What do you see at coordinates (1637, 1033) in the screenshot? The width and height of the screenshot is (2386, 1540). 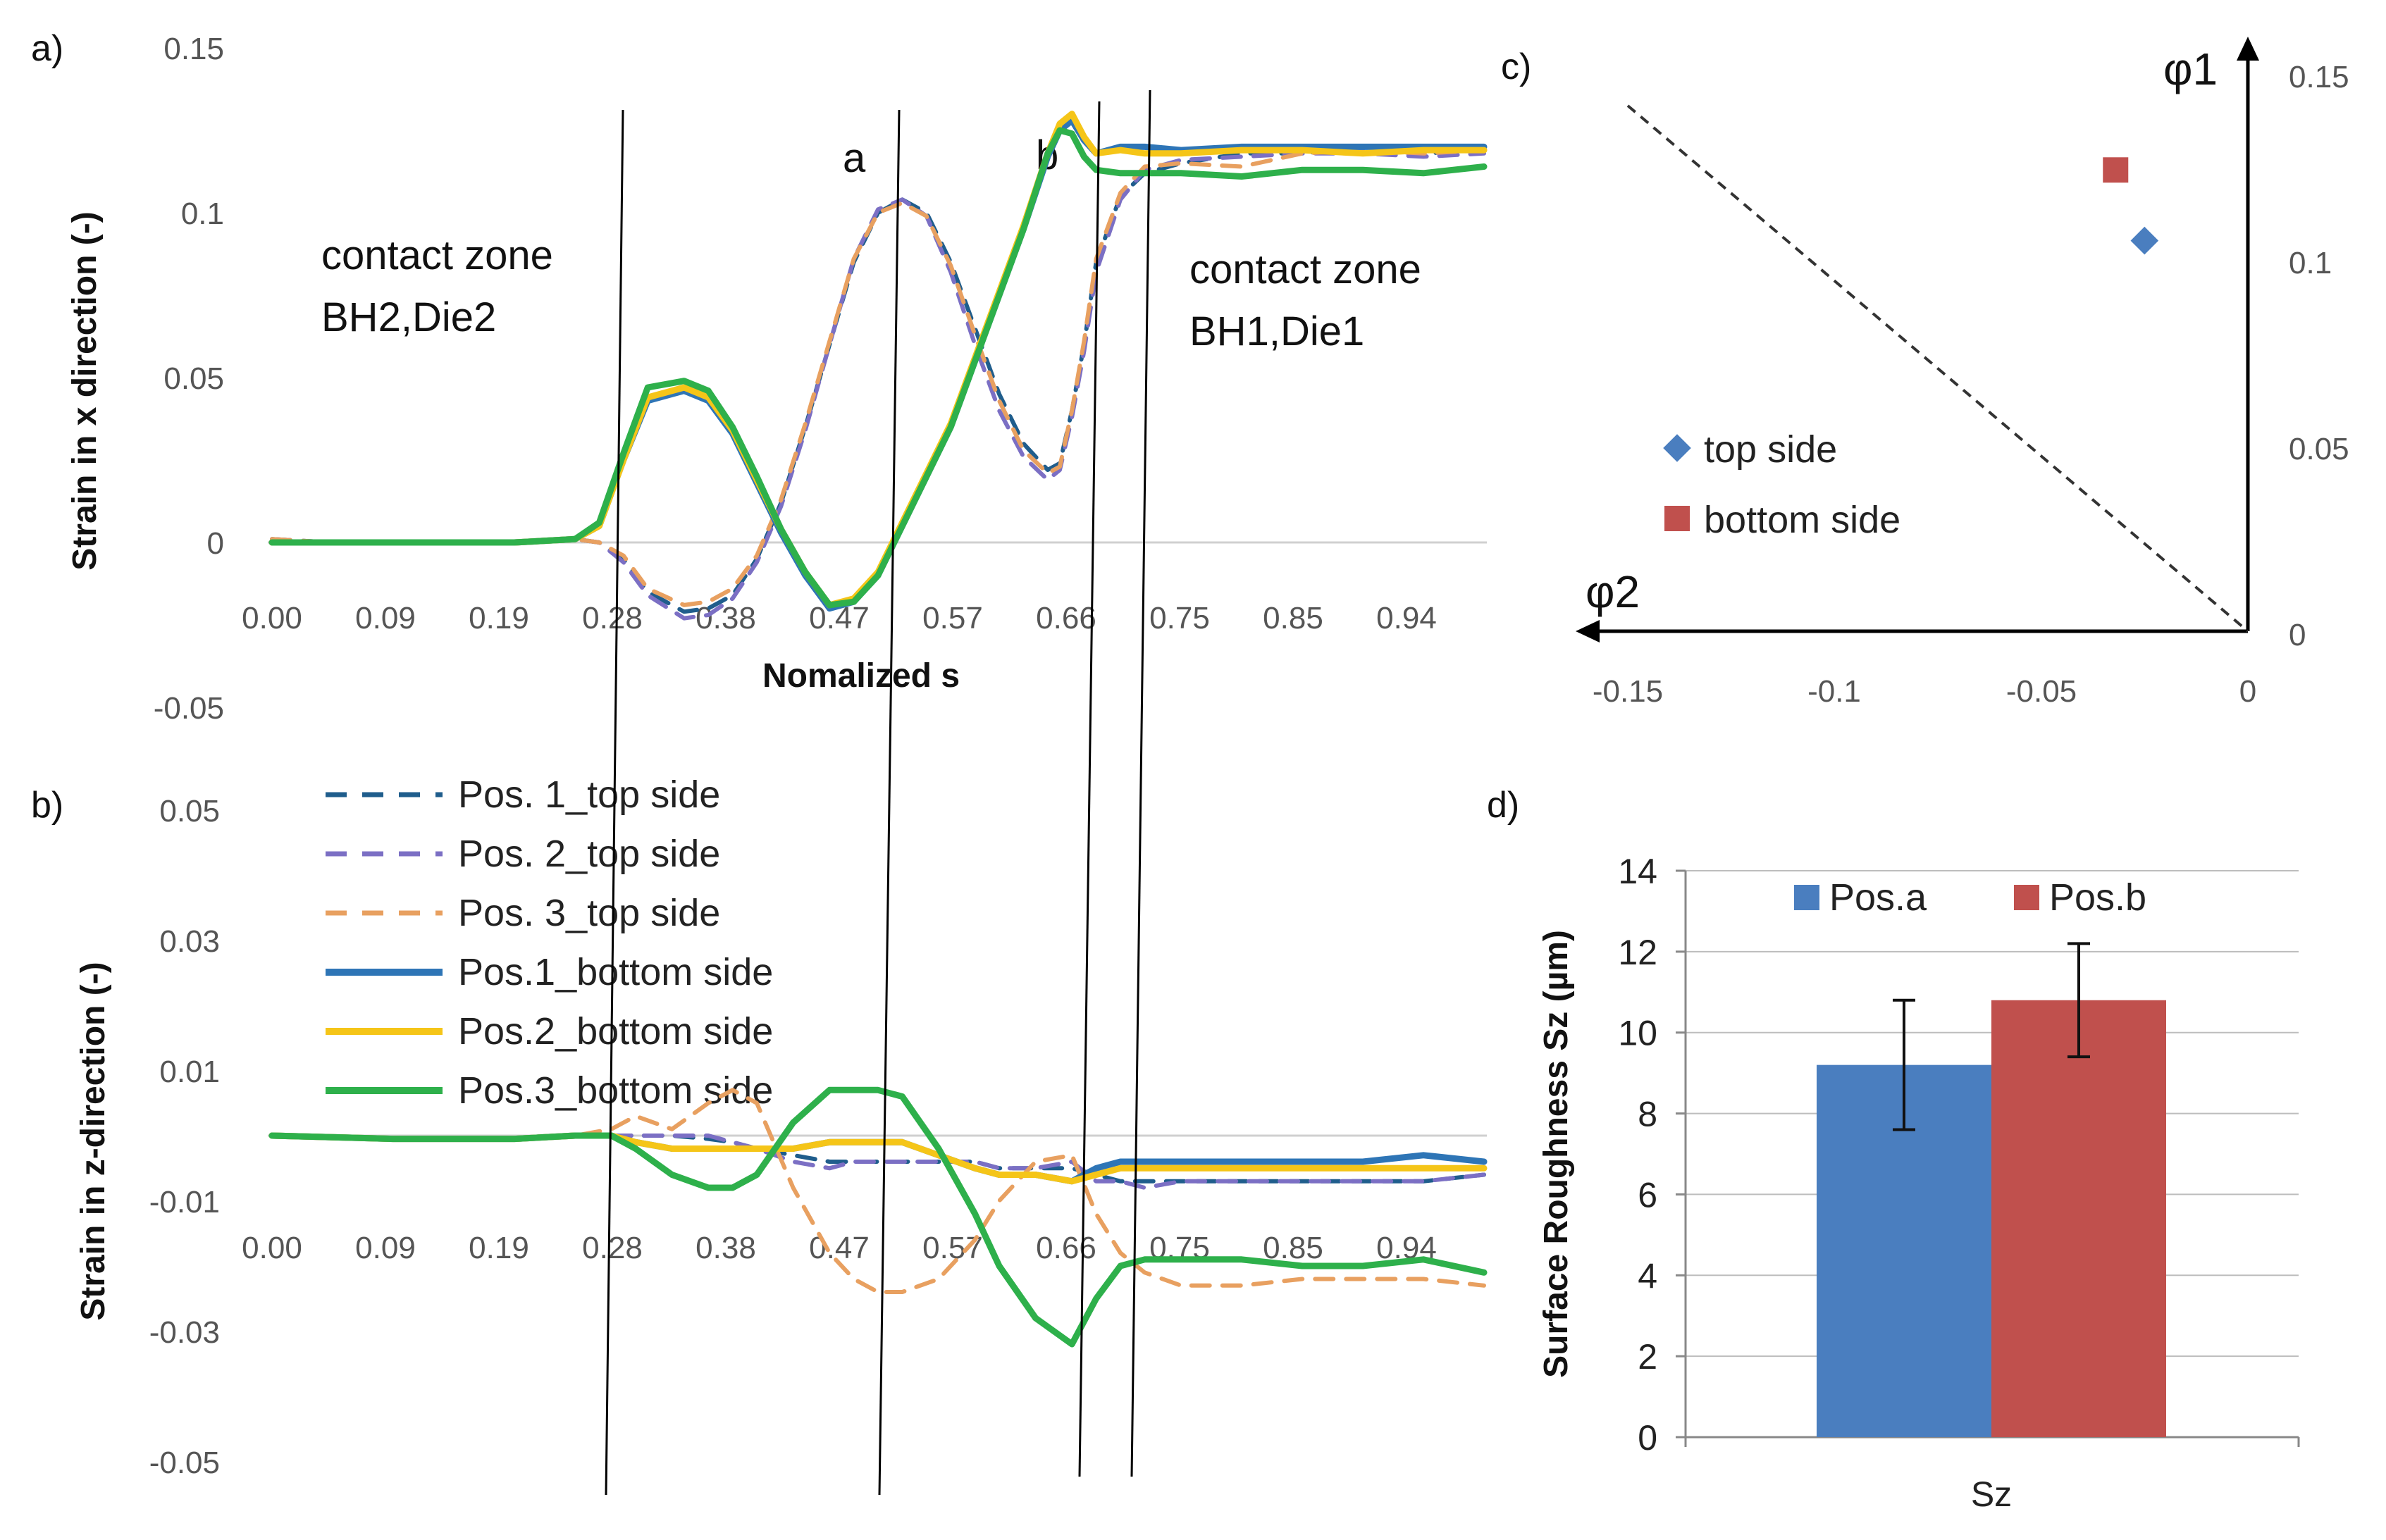 I see `panel-d-ytick: 10` at bounding box center [1637, 1033].